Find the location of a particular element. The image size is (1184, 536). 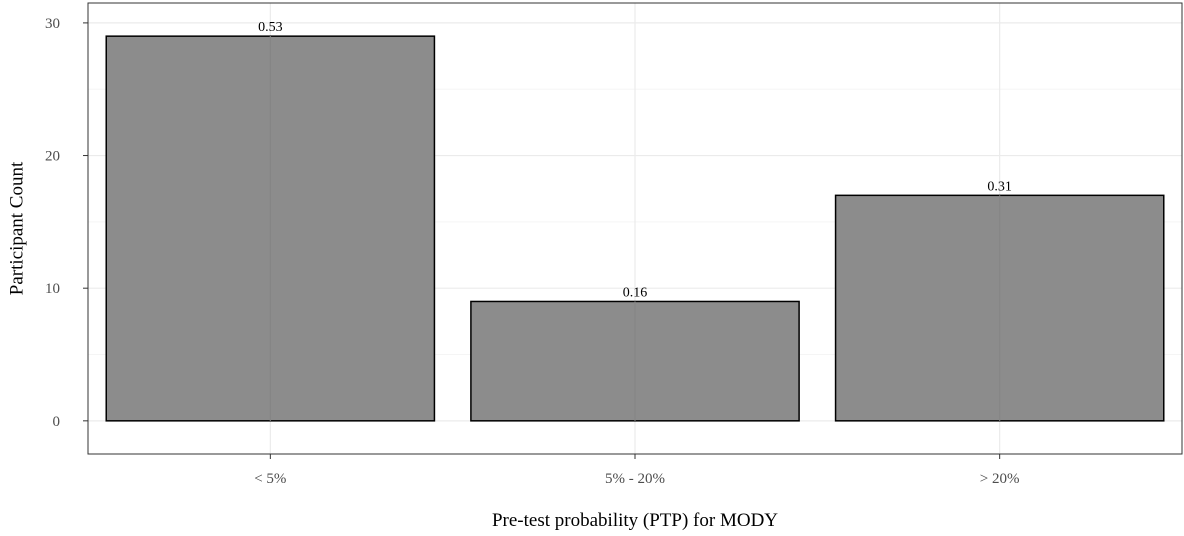

x-tick-label: < 5% is located at coordinates (270, 479).